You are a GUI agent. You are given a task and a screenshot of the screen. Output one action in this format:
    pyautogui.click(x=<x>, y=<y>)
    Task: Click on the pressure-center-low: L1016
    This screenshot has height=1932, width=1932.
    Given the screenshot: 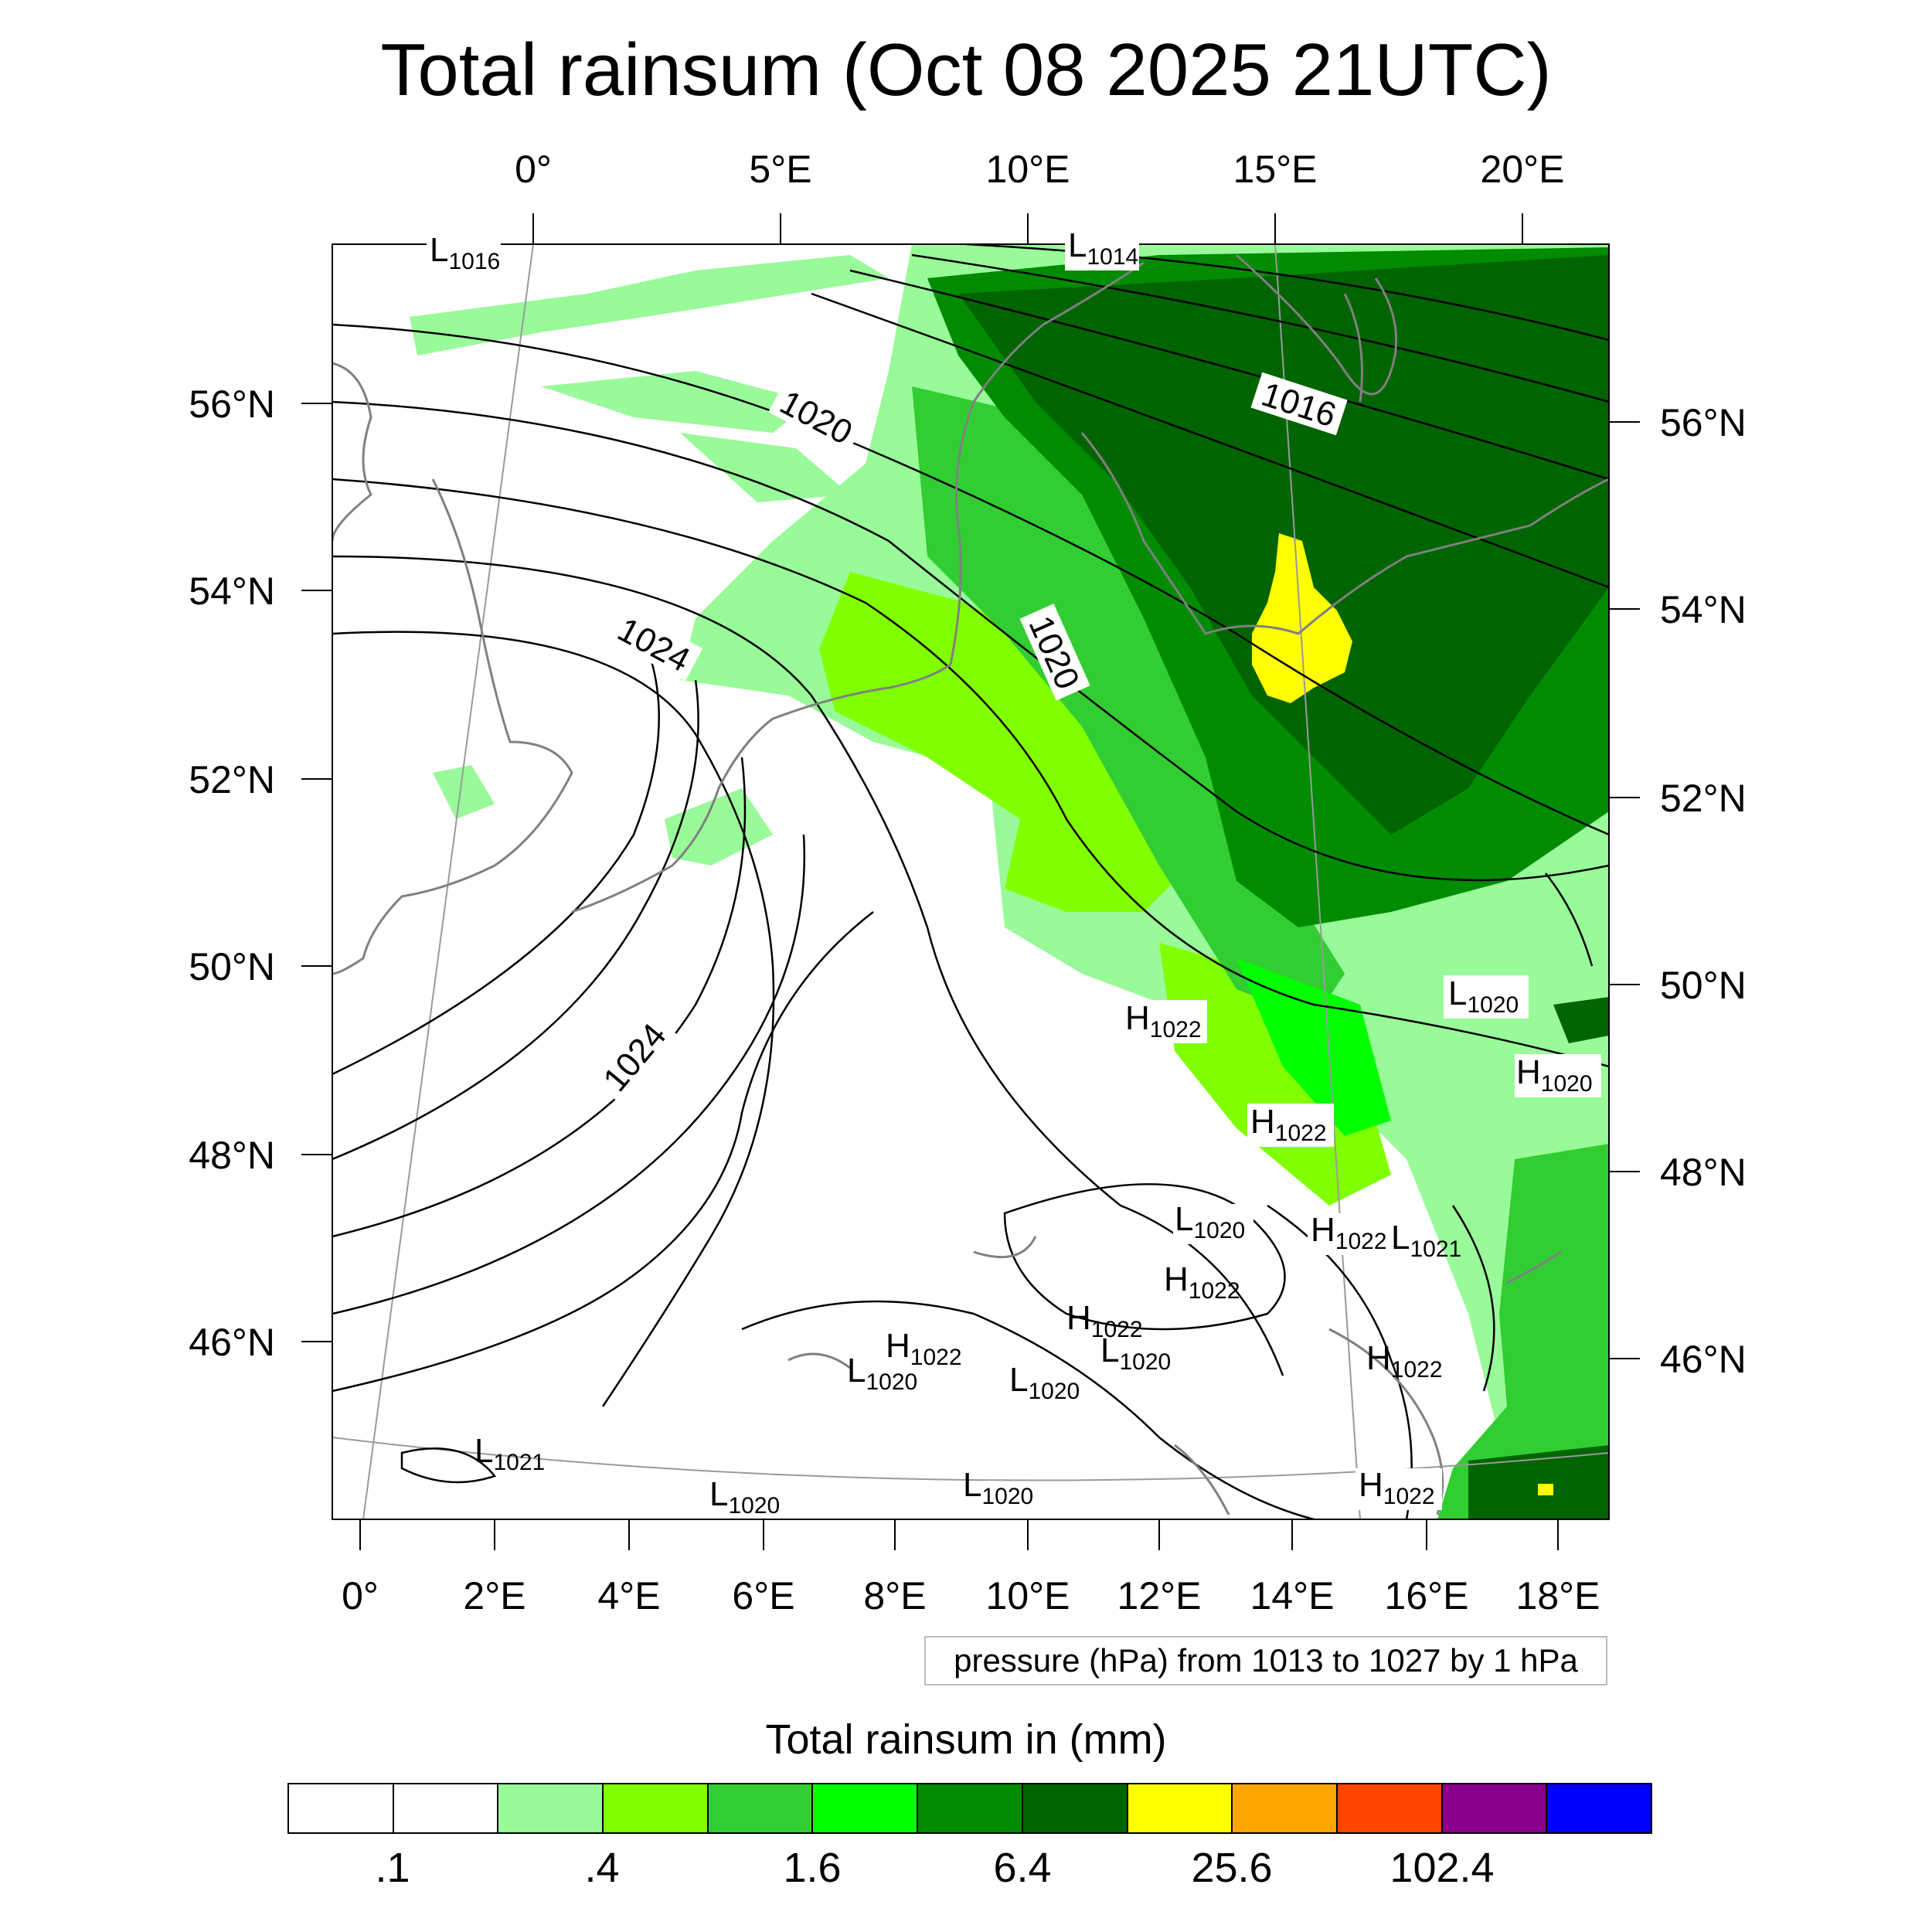 What is the action you would take?
    pyautogui.click(x=464, y=253)
    